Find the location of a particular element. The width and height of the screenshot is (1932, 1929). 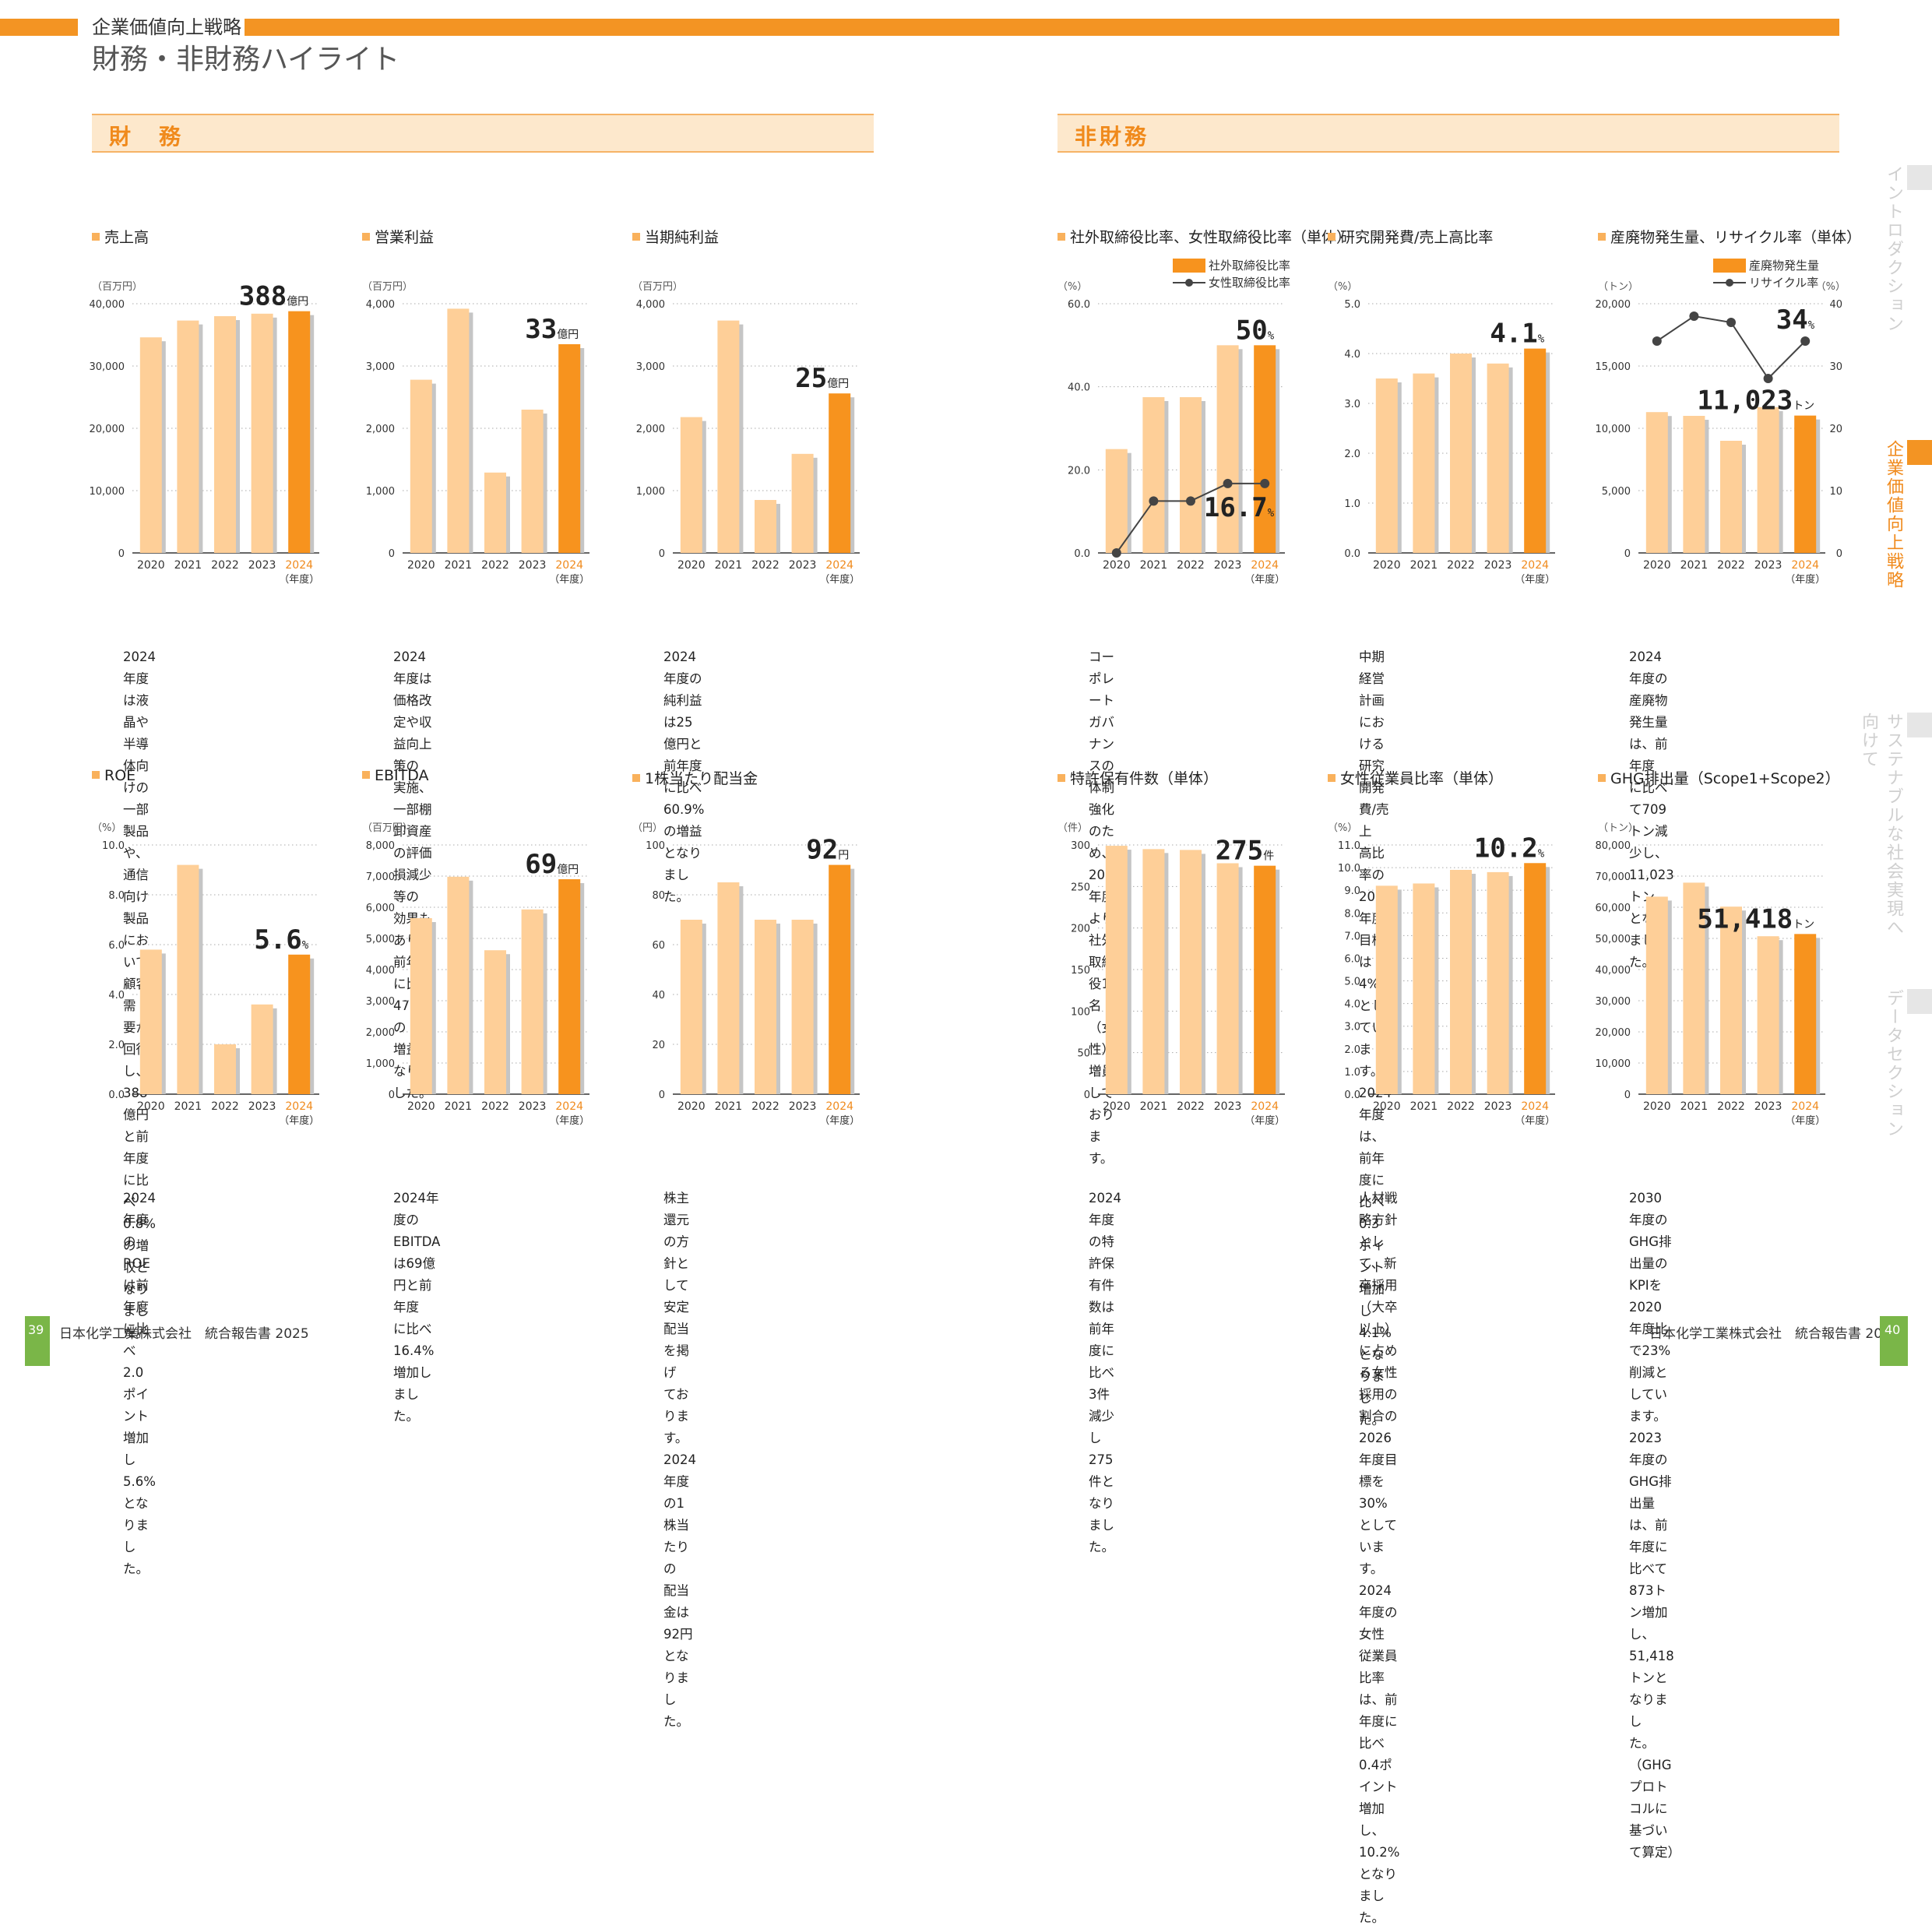

side-nav-label: サステナブルな社会実現へ向けて is located at coordinates (1881, 825).